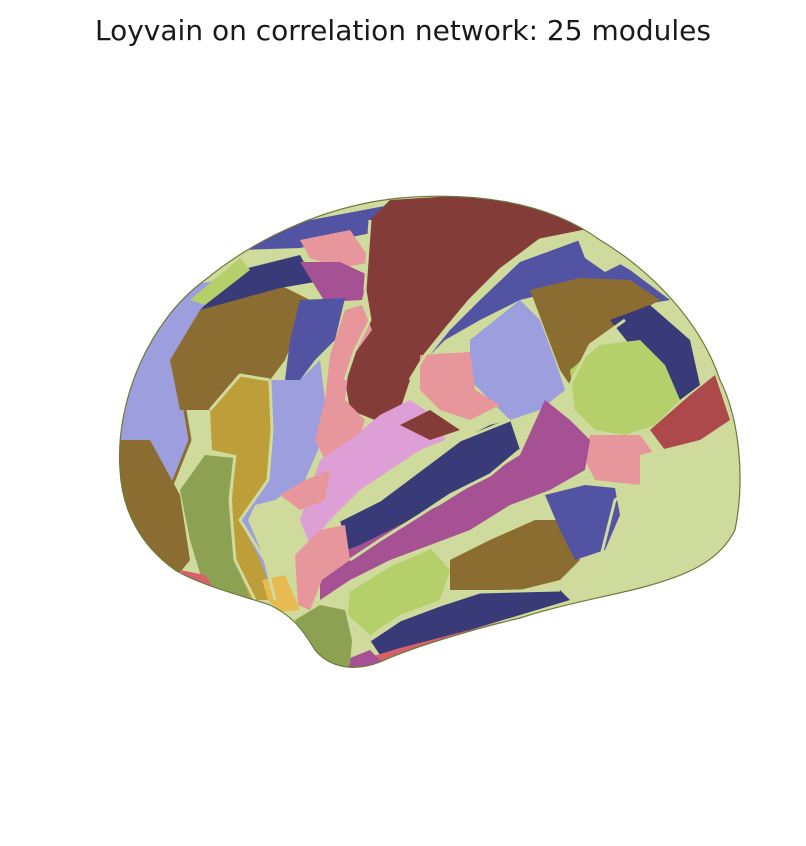  Describe the element at coordinates (322, 567) in the screenshot. I see `module-rose-temporal` at that location.